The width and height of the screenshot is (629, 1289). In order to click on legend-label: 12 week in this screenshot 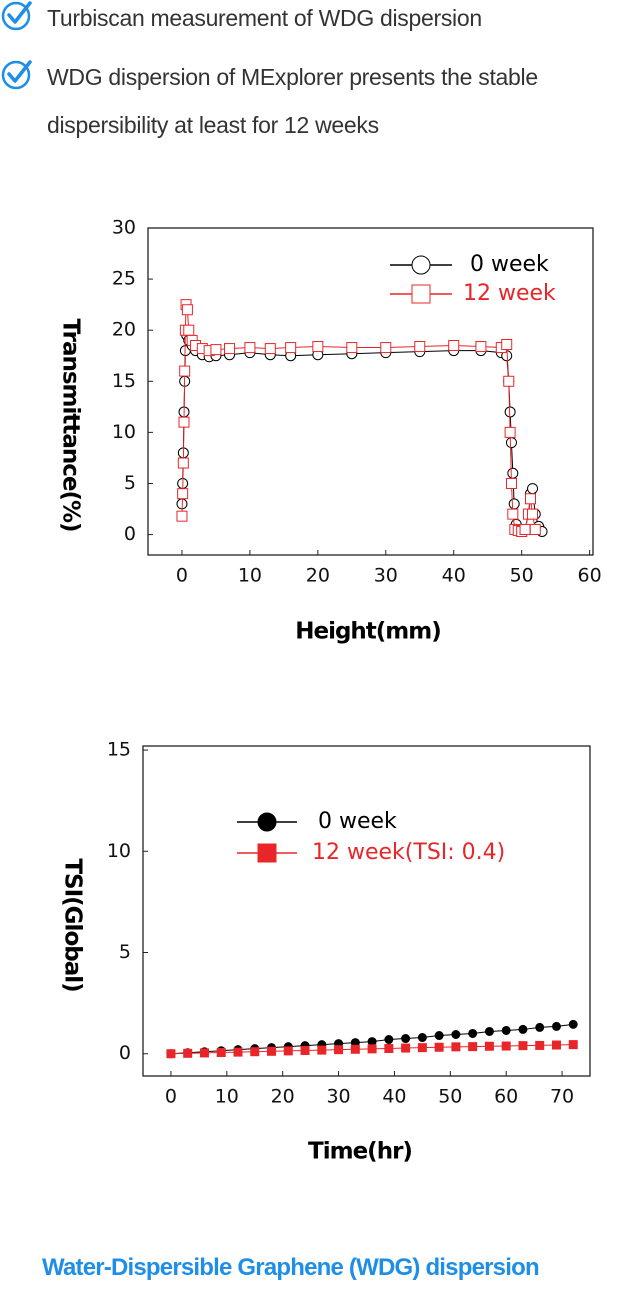, I will do `click(509, 293)`.